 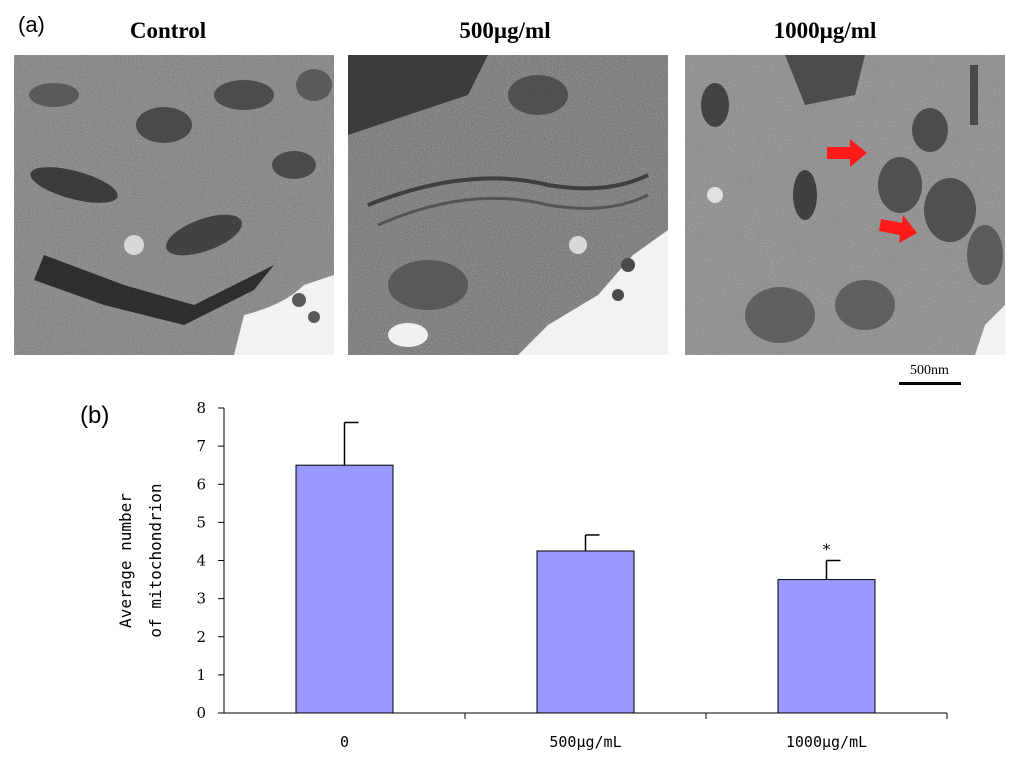 I want to click on image-title-control: Control, so click(x=168, y=30).